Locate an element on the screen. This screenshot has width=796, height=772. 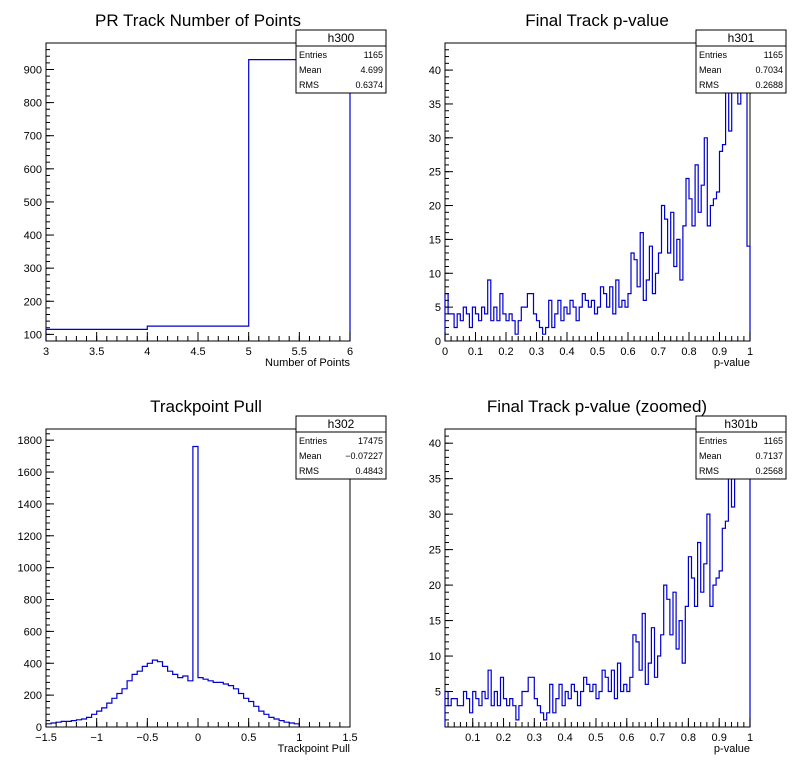
stats-box: h301b Entries 1165 Mean 0.7137 RMS 0.2568 is located at coordinates (741, 447).